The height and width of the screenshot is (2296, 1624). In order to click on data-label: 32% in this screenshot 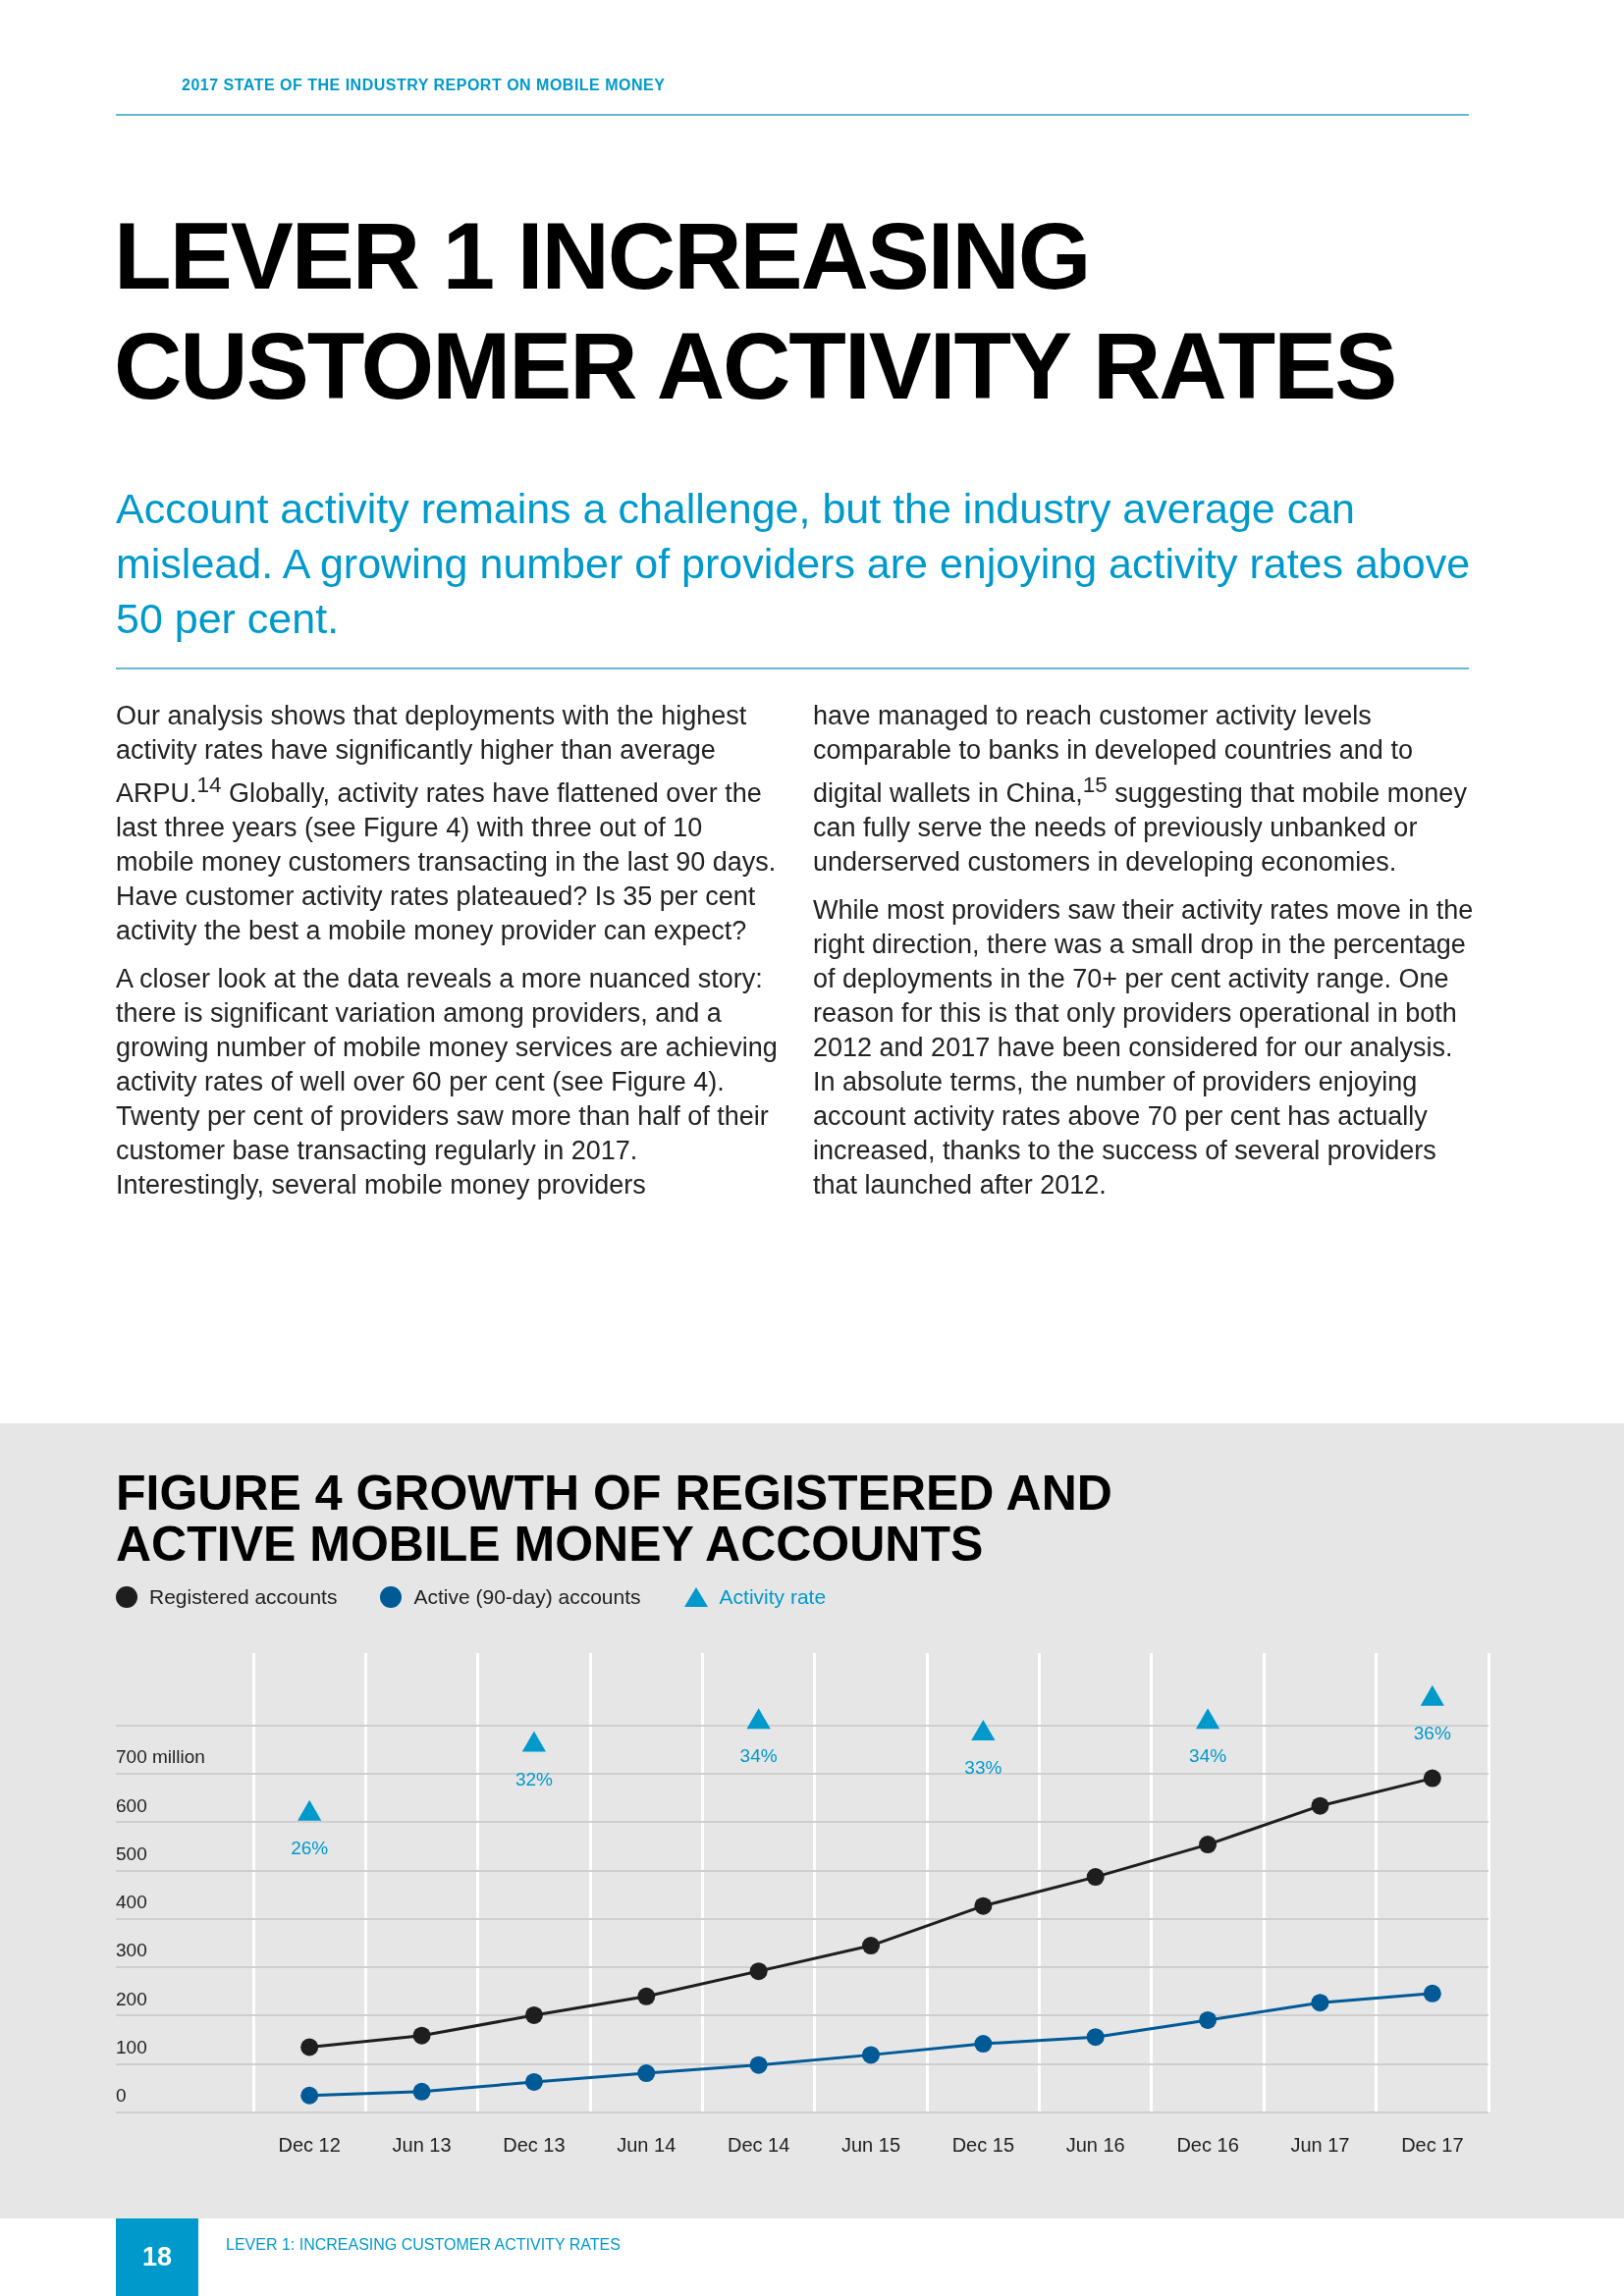, I will do `click(534, 1778)`.